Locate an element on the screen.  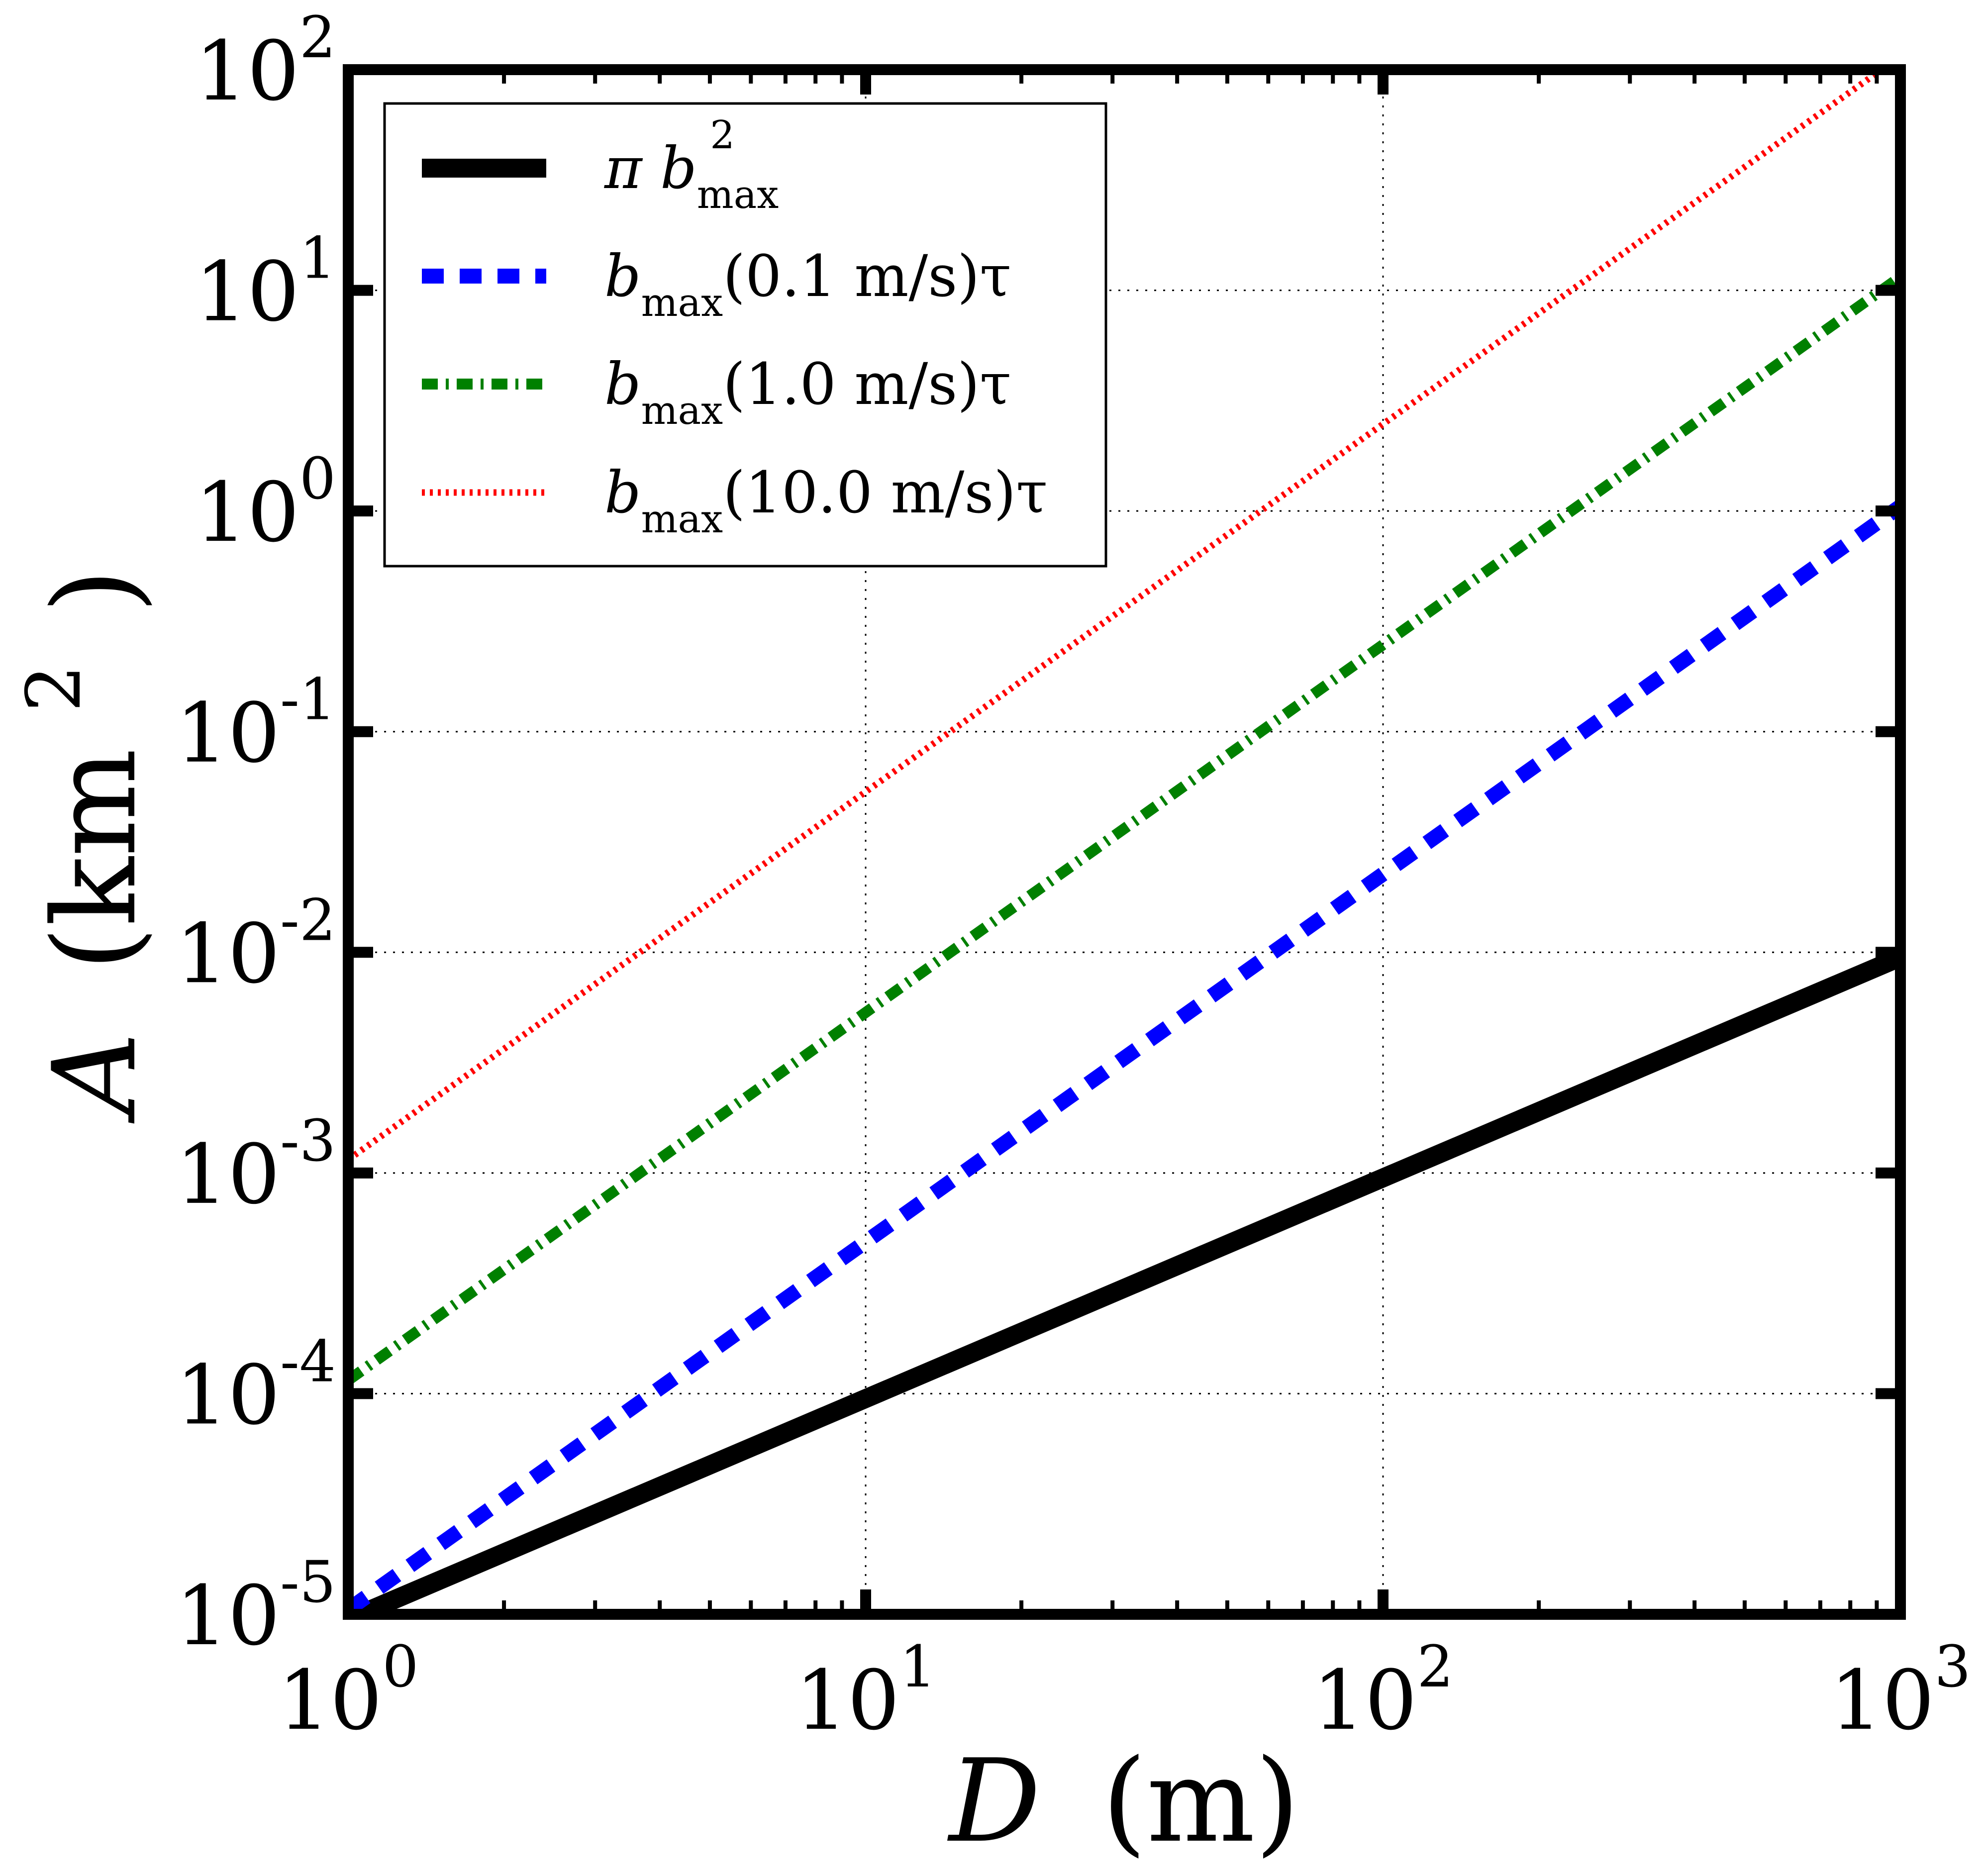
y-tick-label: 10¹ is located at coordinates (265, 282).